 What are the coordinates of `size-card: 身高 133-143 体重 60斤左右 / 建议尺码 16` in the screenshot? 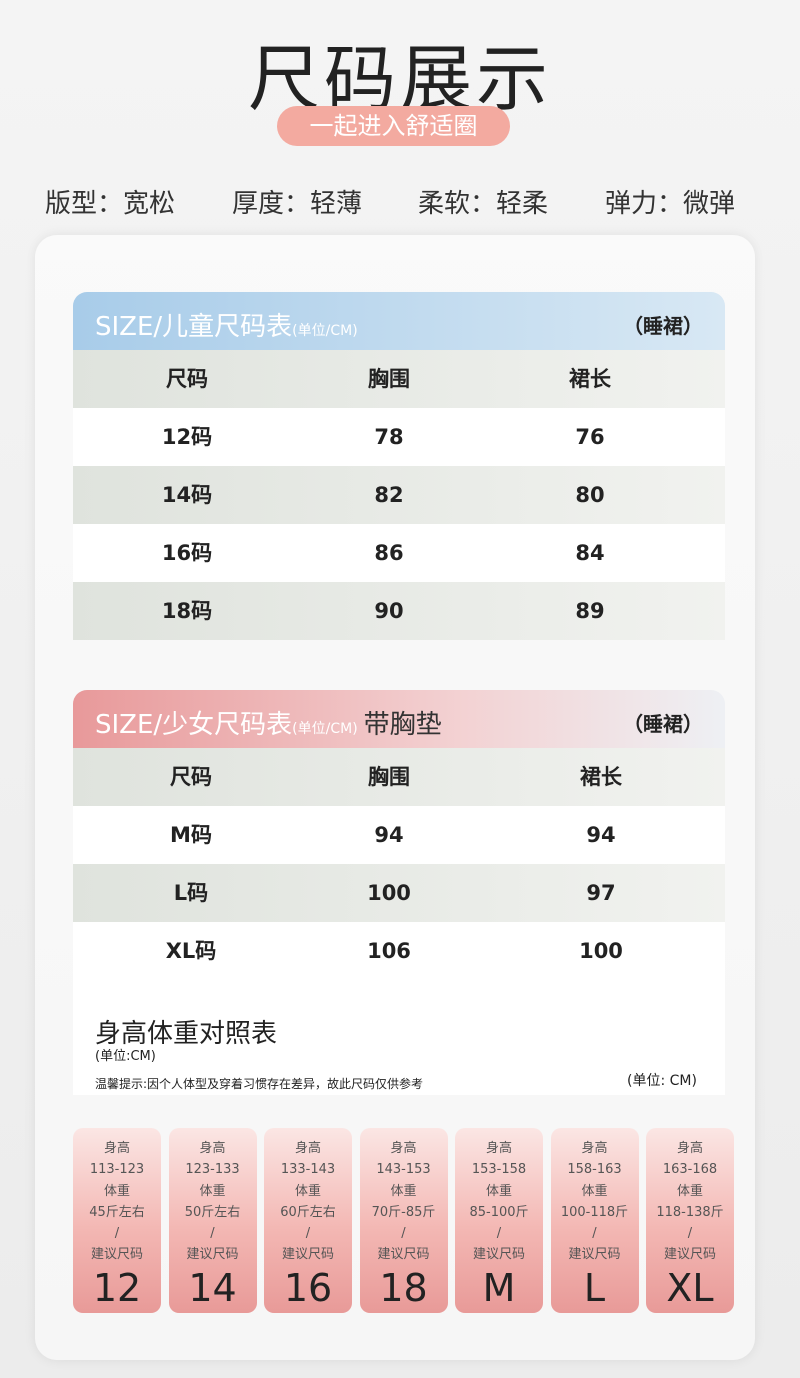 It's located at (308, 1220).